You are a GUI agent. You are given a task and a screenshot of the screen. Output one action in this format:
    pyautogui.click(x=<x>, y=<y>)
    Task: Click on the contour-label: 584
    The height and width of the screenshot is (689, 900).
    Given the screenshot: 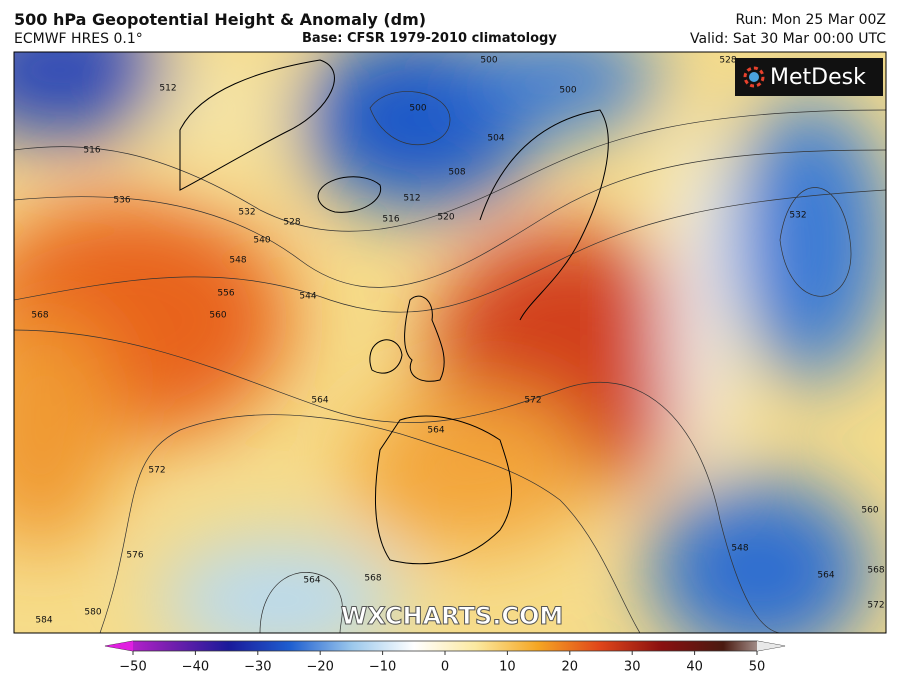 What is the action you would take?
    pyautogui.click(x=43, y=621)
    